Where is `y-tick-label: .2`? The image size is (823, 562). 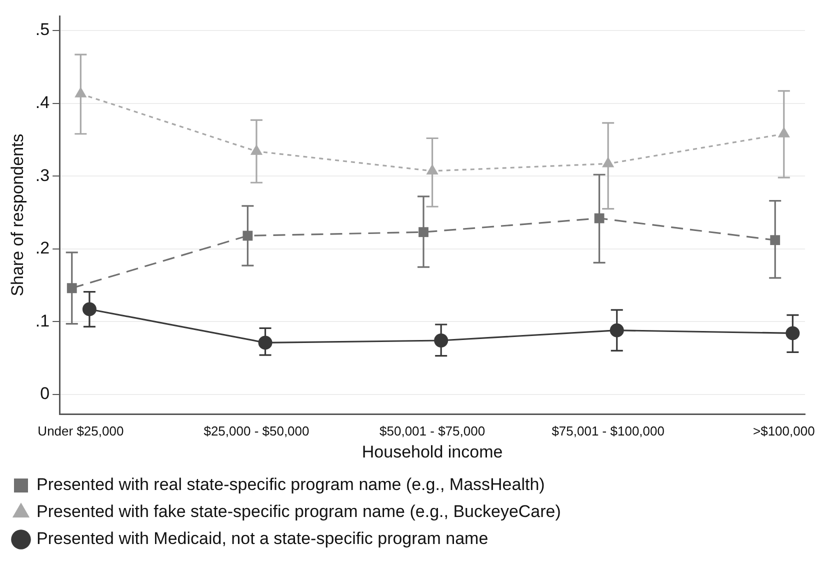 y-tick-label: .2 is located at coordinates (42, 248).